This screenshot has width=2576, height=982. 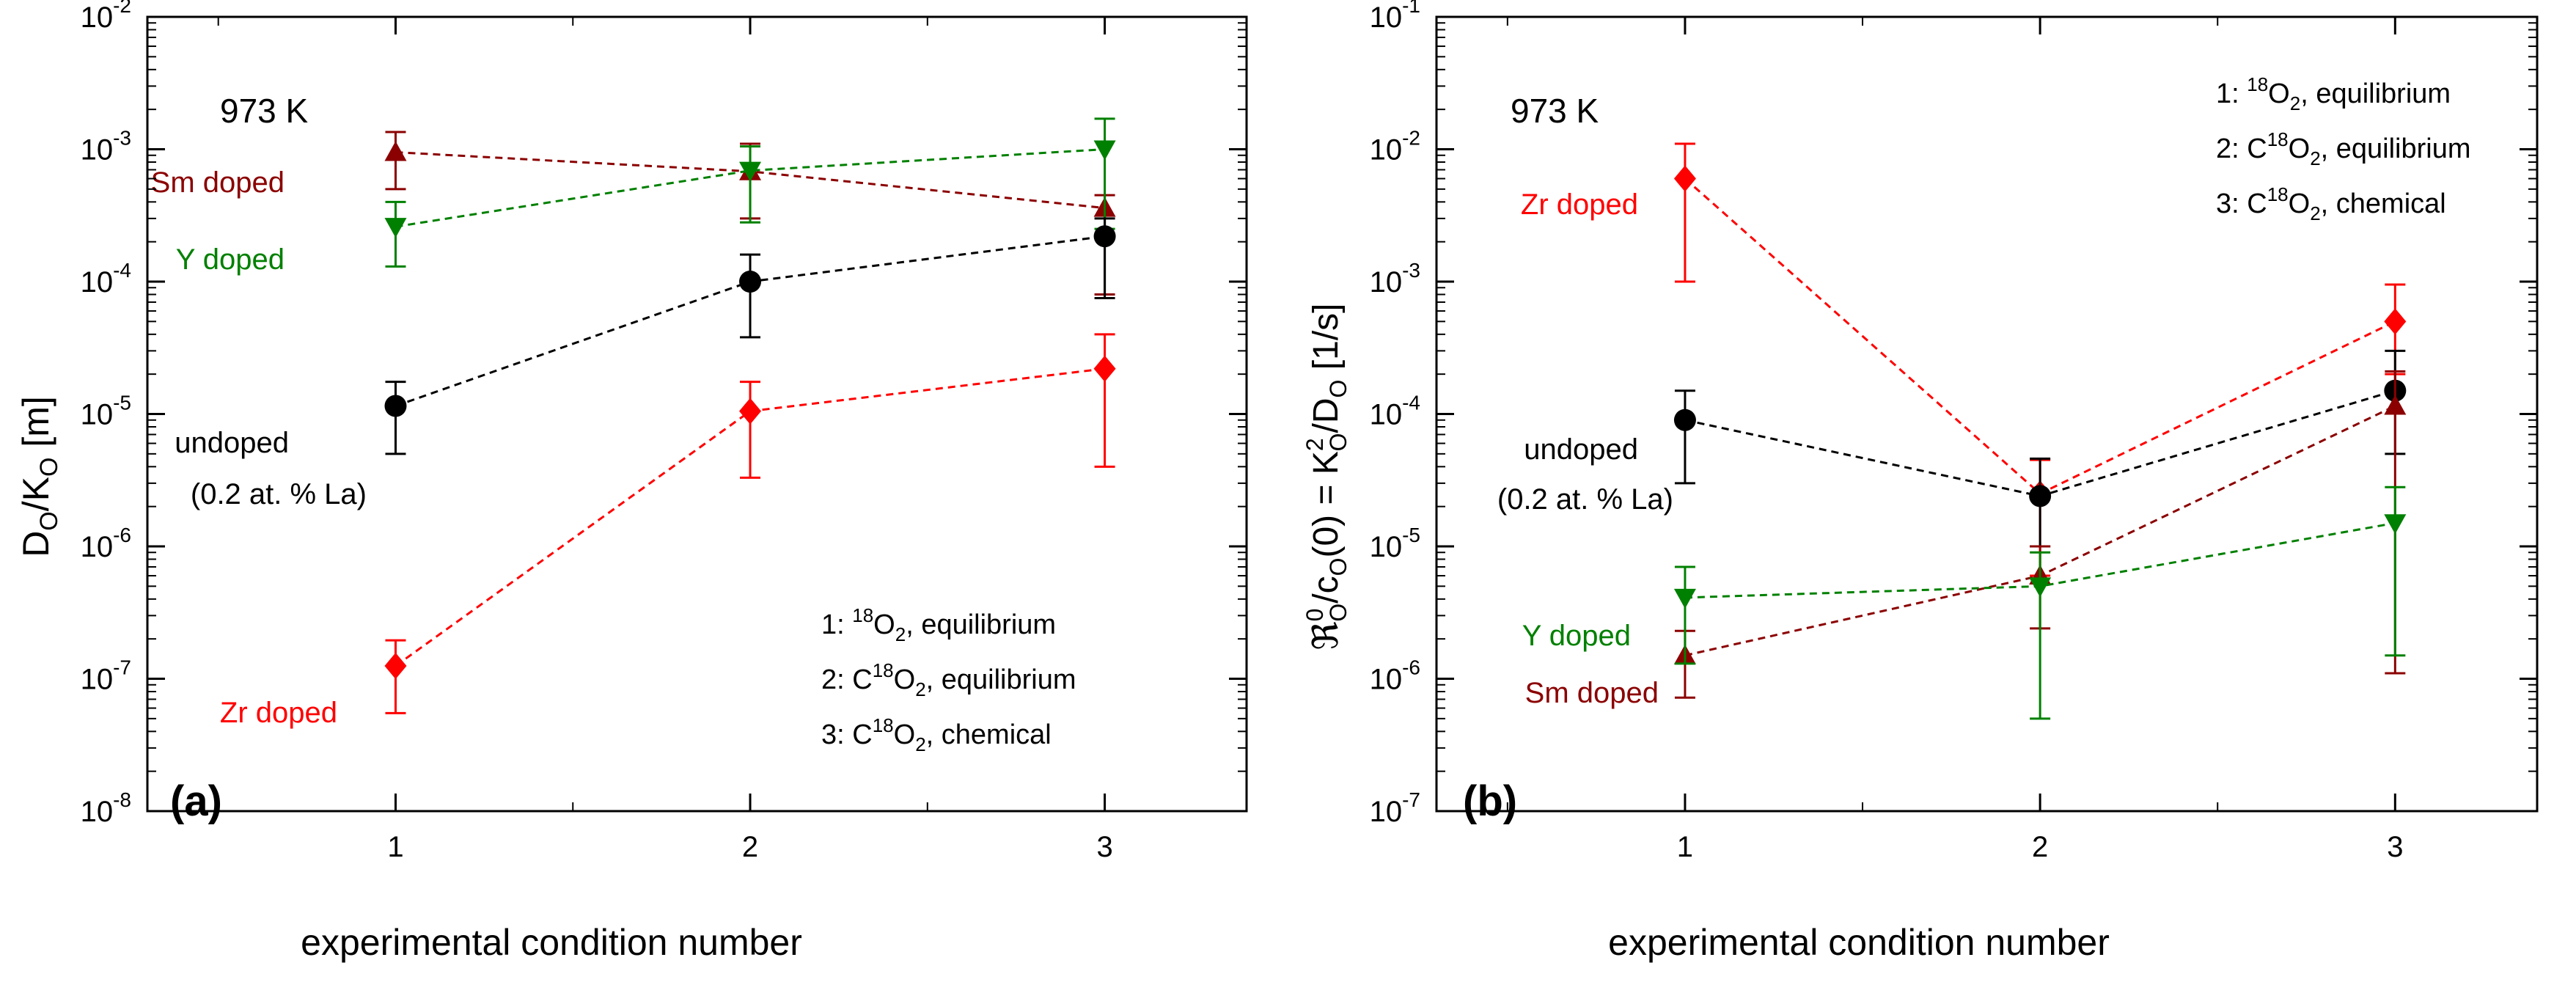 What do you see at coordinates (278, 713) in the screenshot?
I see `series-label-zr-doped-a: Zr doped` at bounding box center [278, 713].